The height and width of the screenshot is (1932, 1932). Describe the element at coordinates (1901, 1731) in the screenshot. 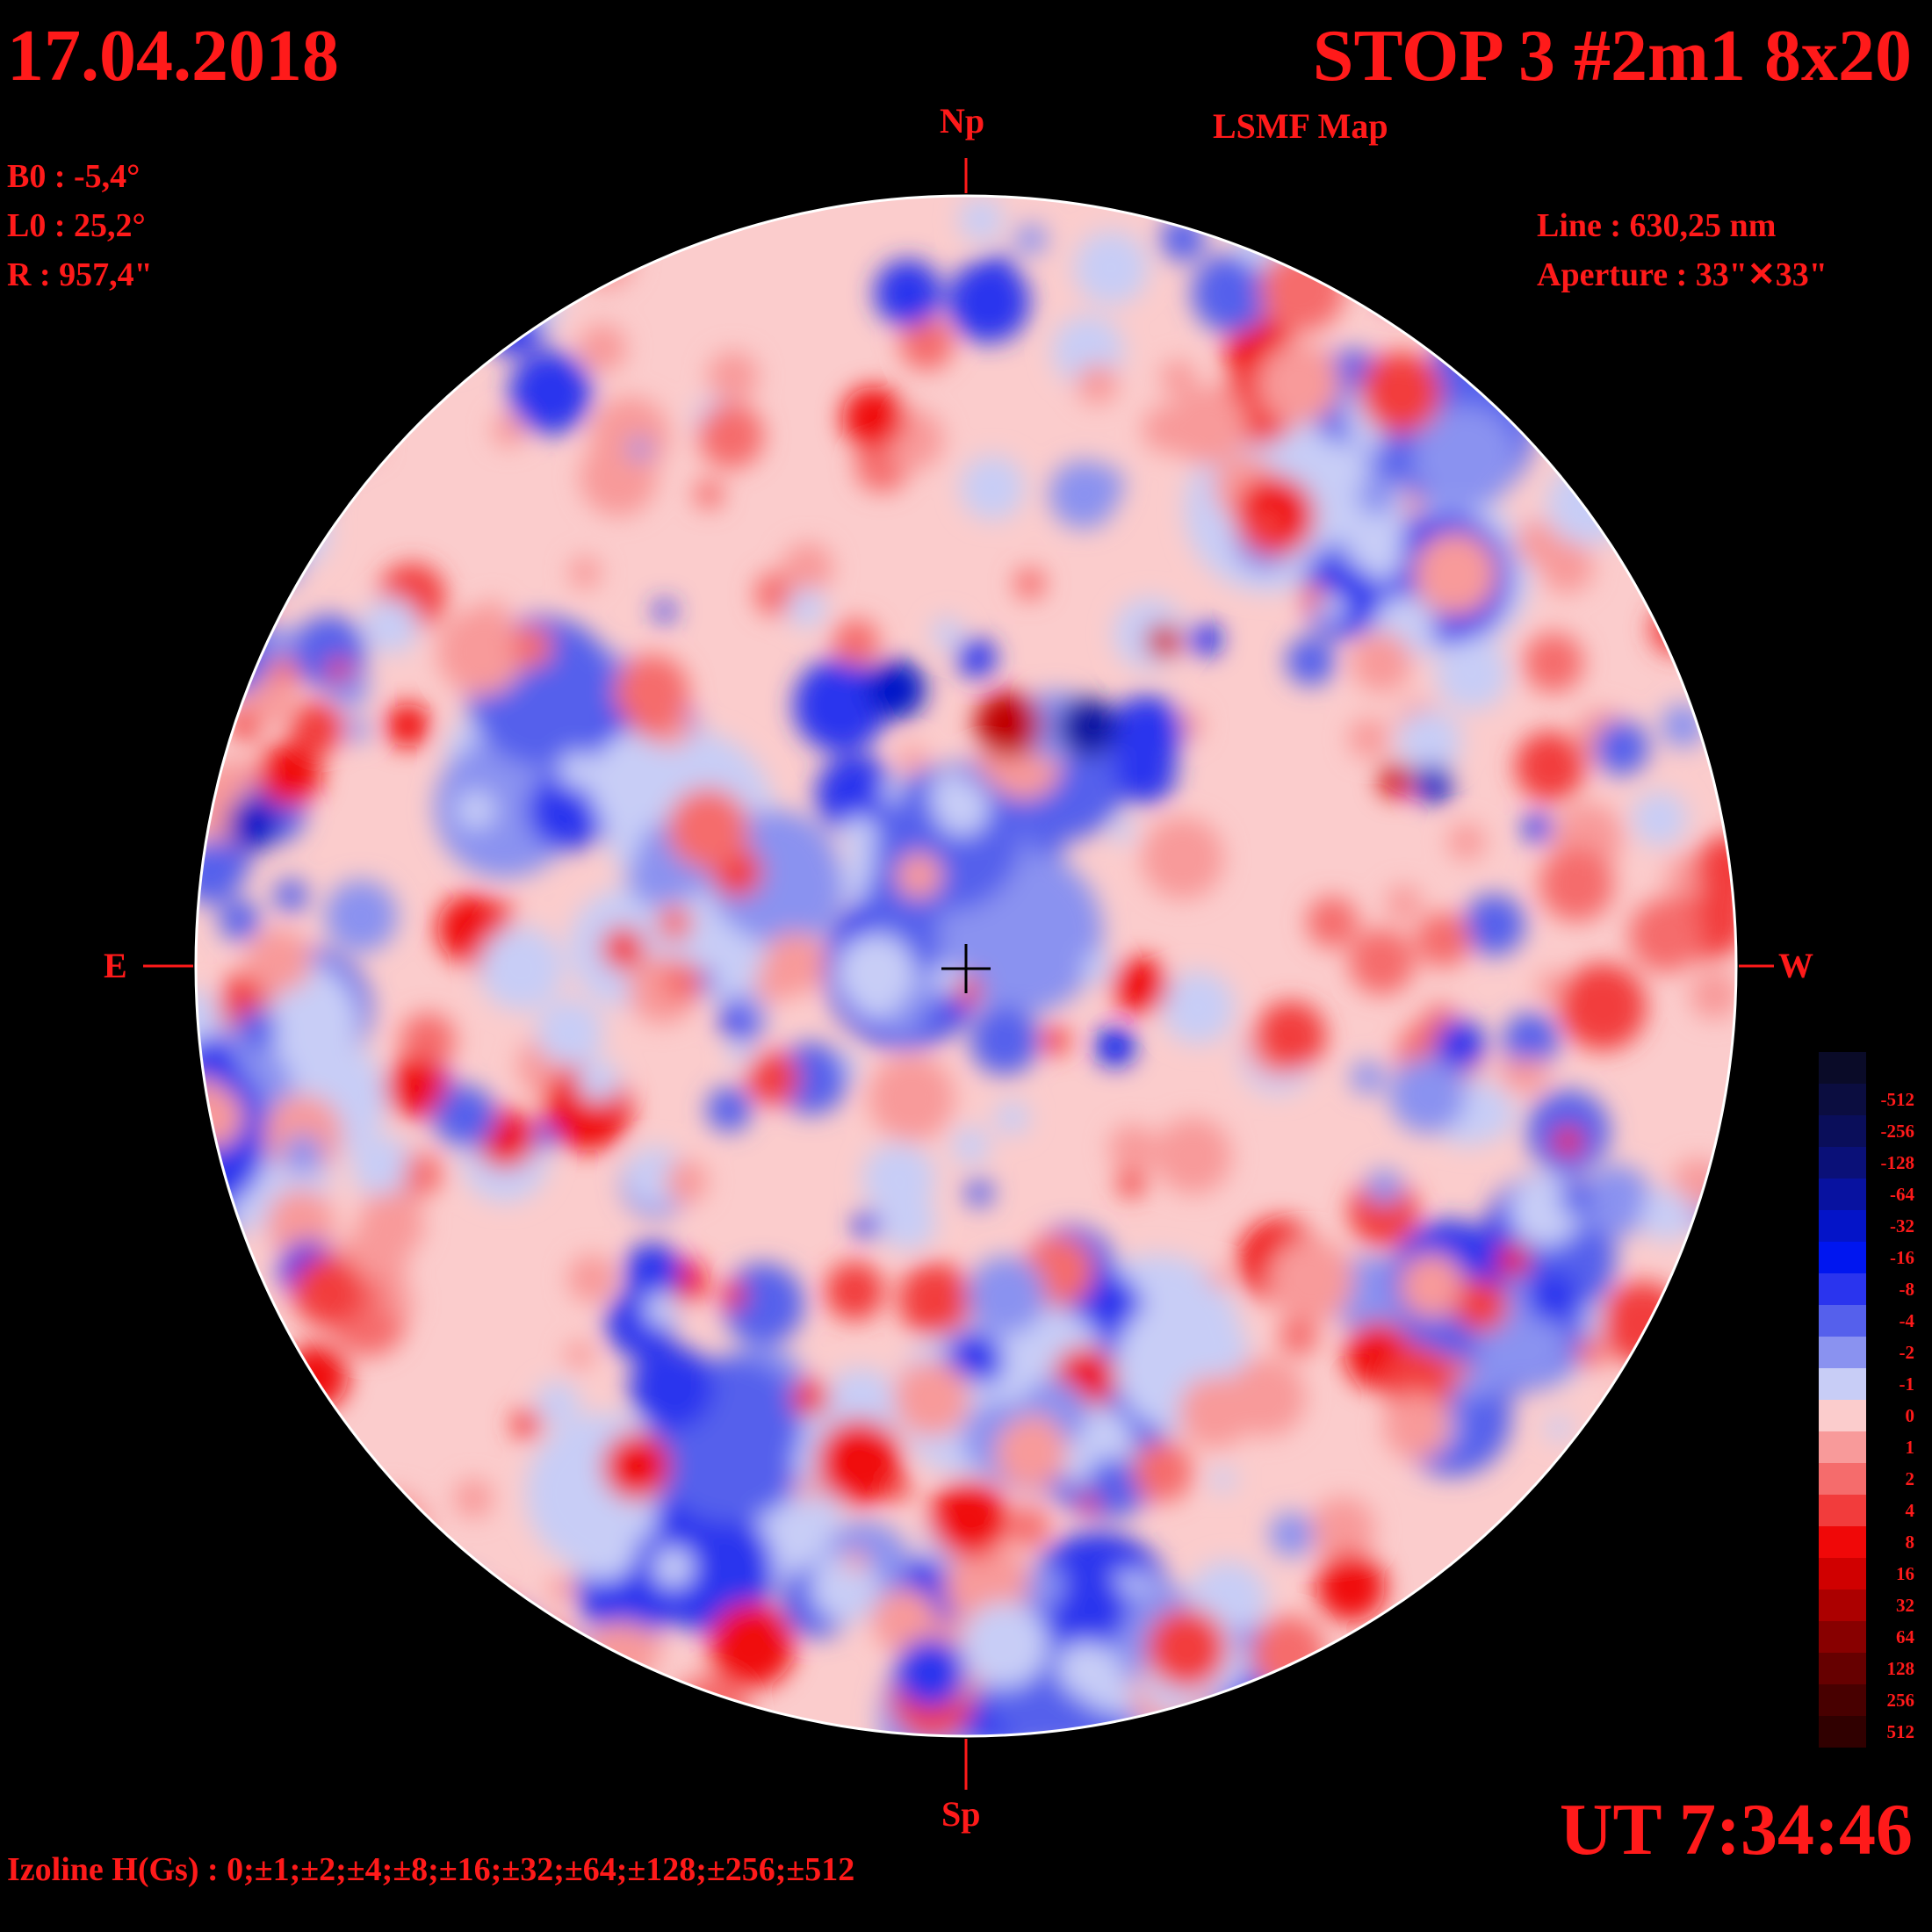

I see `legend-label: 512` at that location.